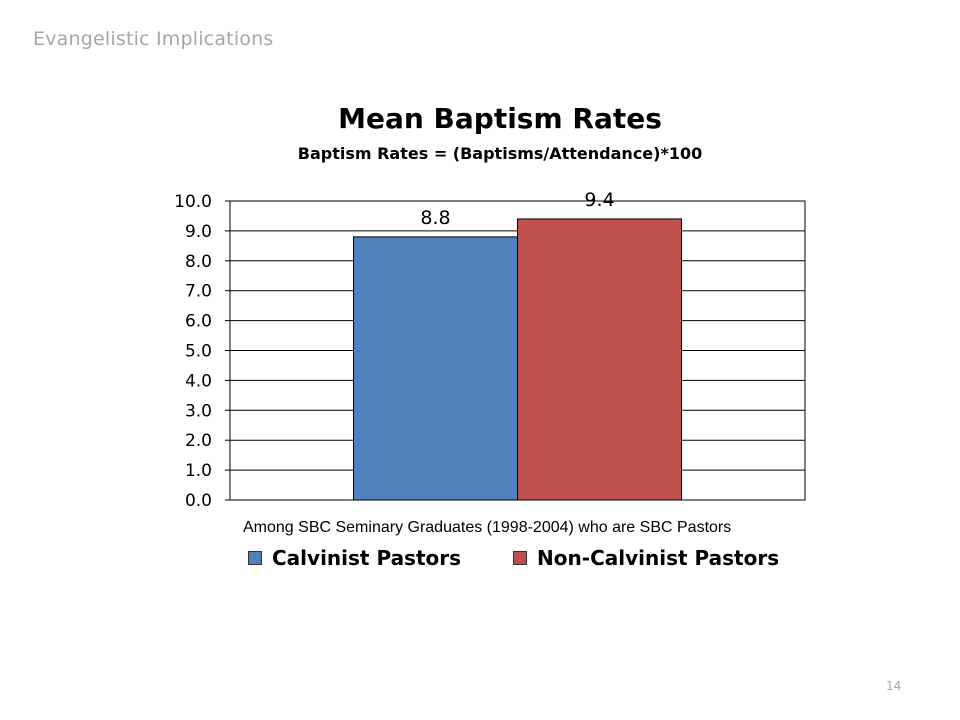 The width and height of the screenshot is (960, 720). Describe the element at coordinates (599, 200) in the screenshot. I see `bar-data-label-1: 9.4` at that location.